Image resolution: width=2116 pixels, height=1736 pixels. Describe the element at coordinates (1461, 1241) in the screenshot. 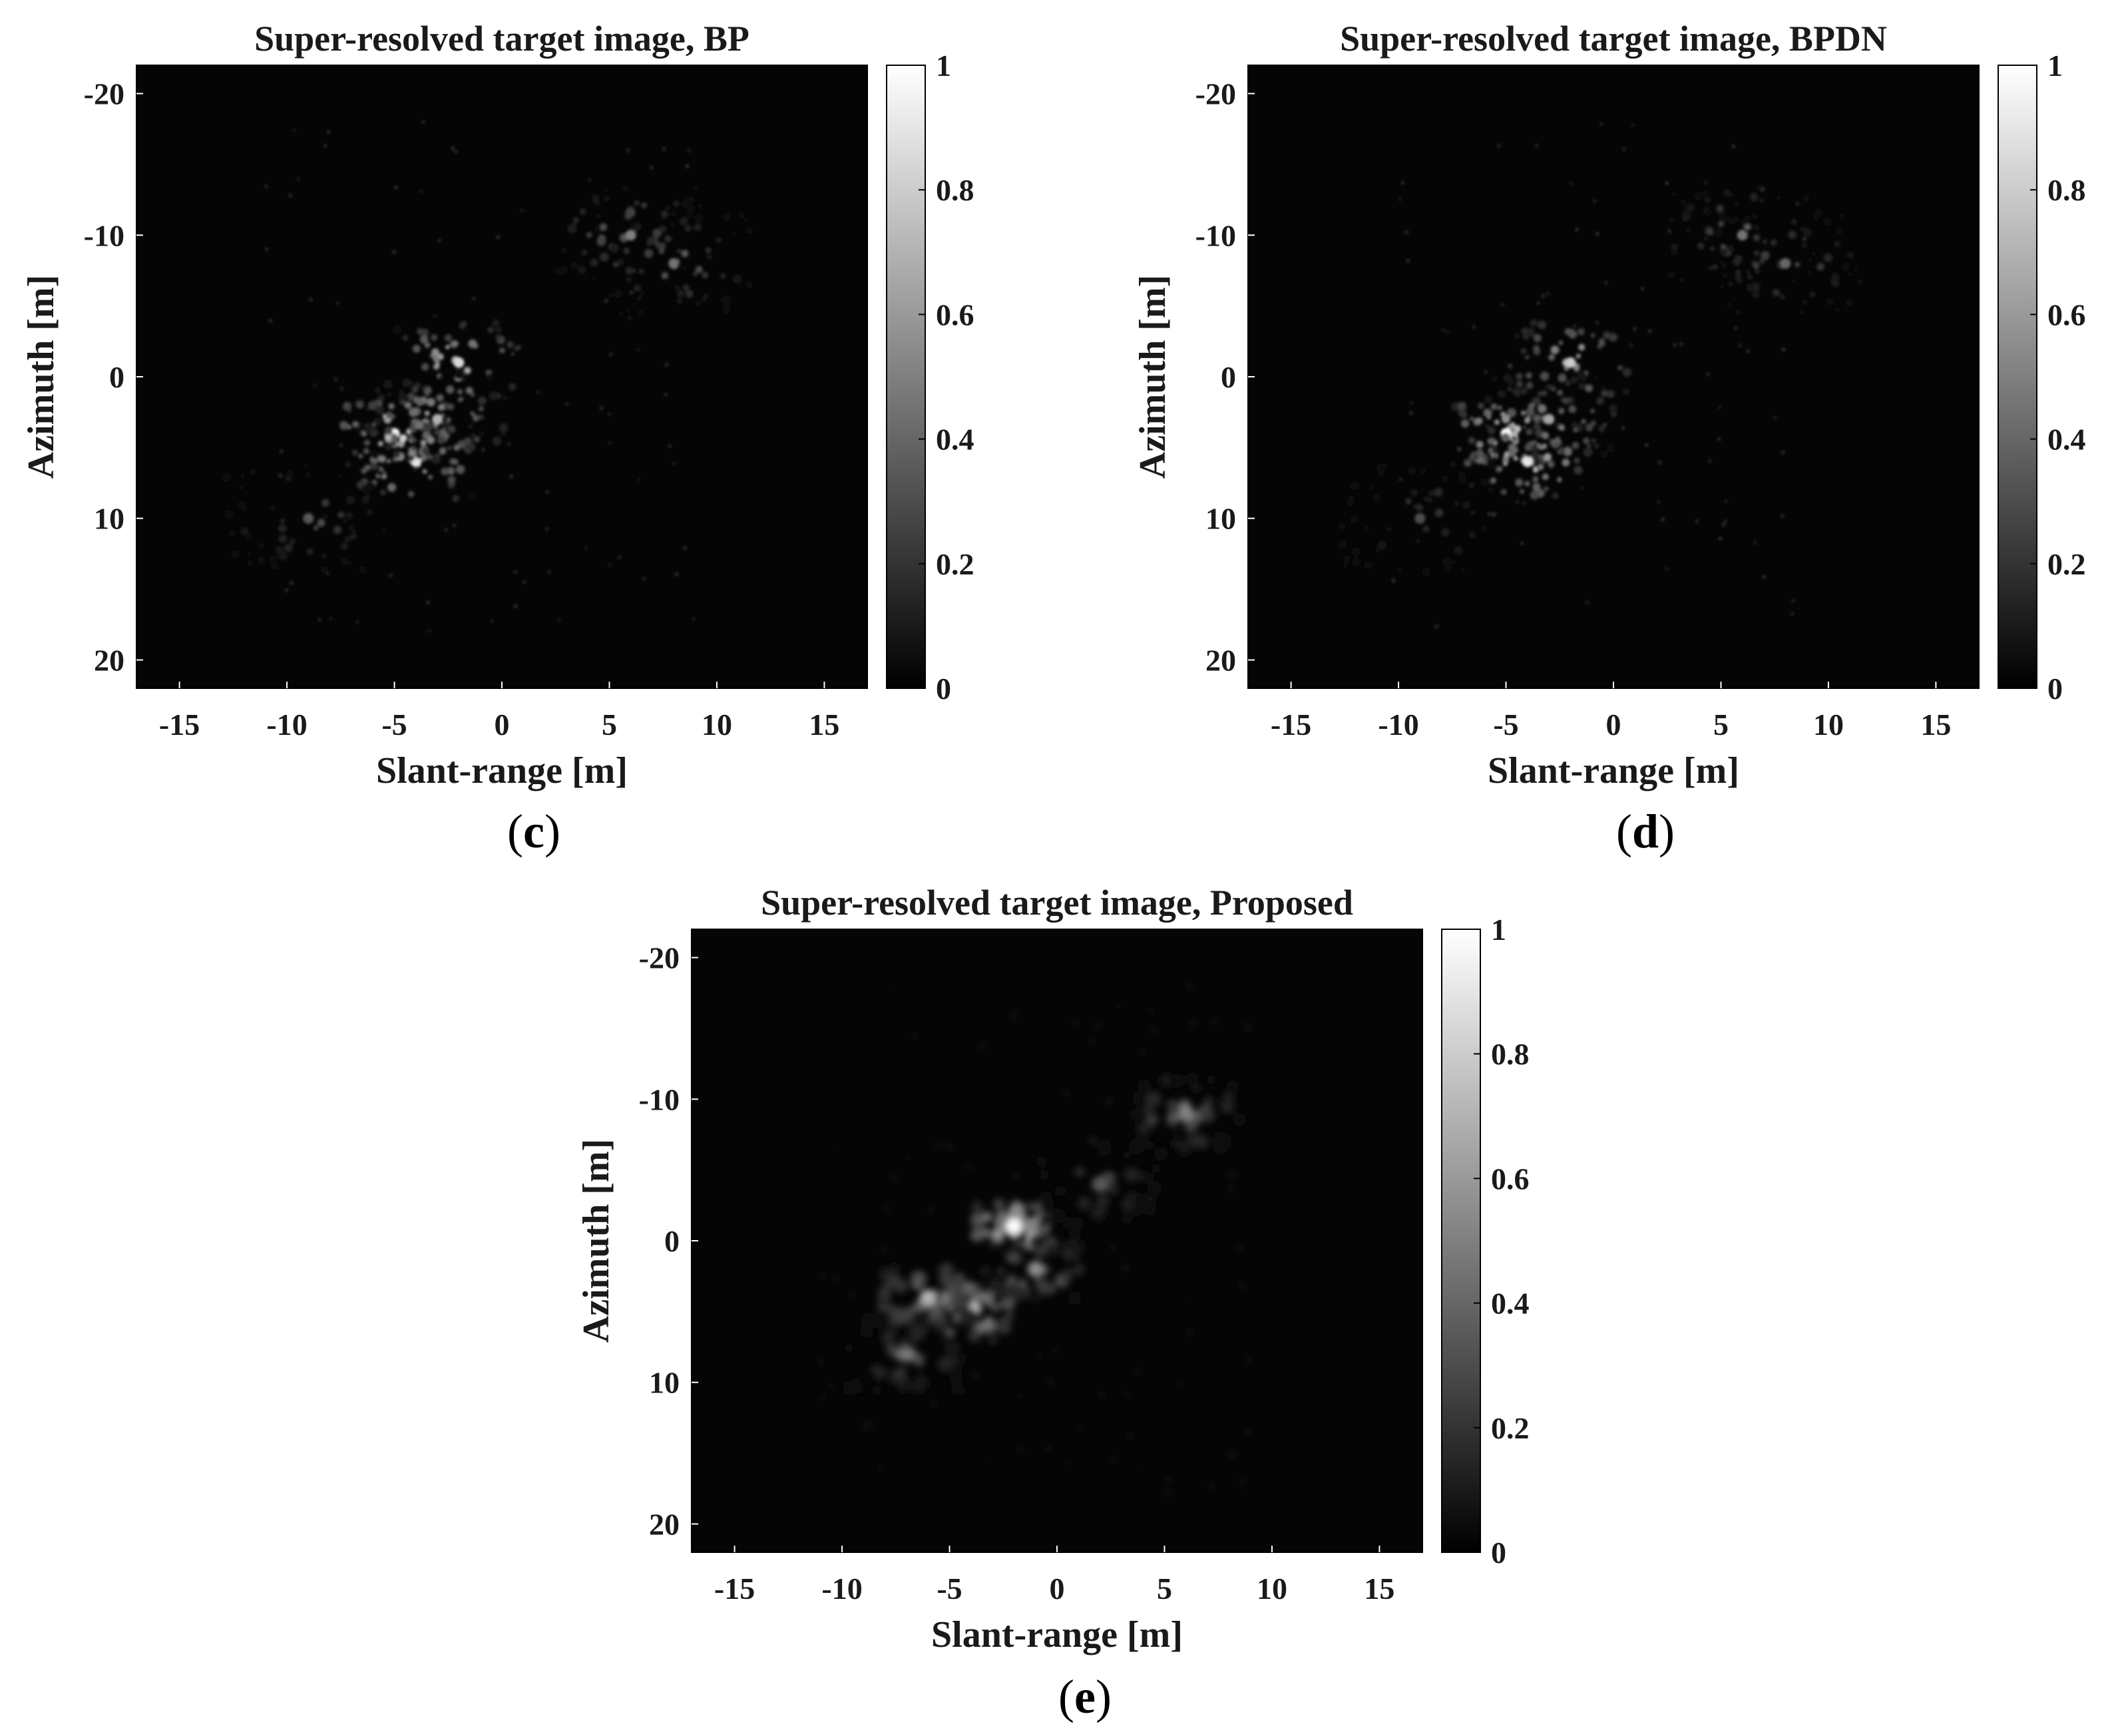

I see `colorbar` at that location.